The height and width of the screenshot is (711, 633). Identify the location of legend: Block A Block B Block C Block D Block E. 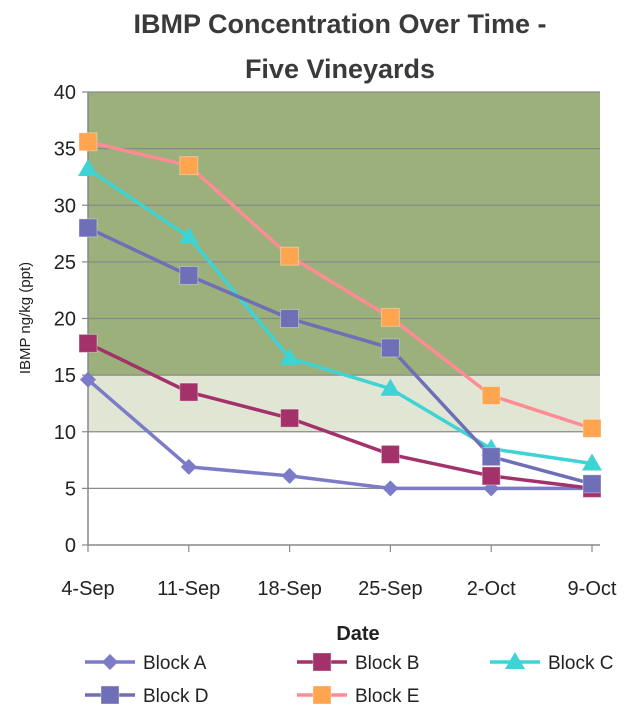
(349, 679).